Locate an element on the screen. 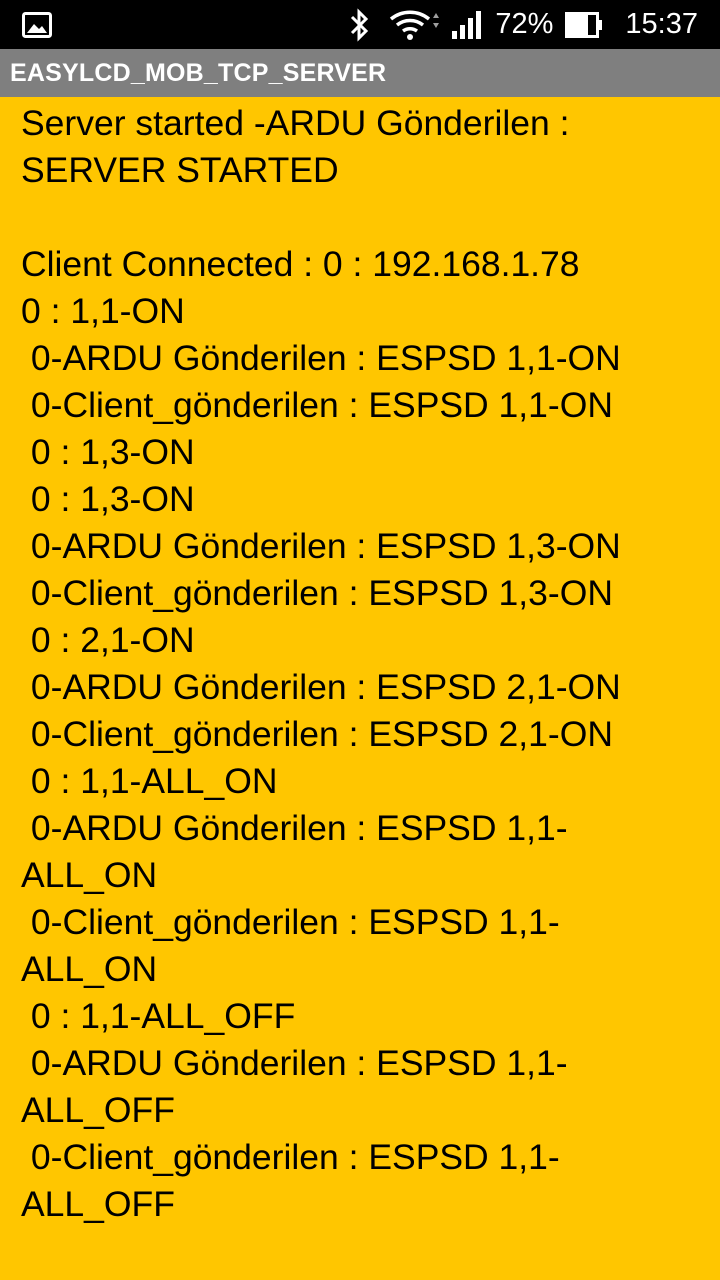  battery-icon is located at coordinates (584, 24).